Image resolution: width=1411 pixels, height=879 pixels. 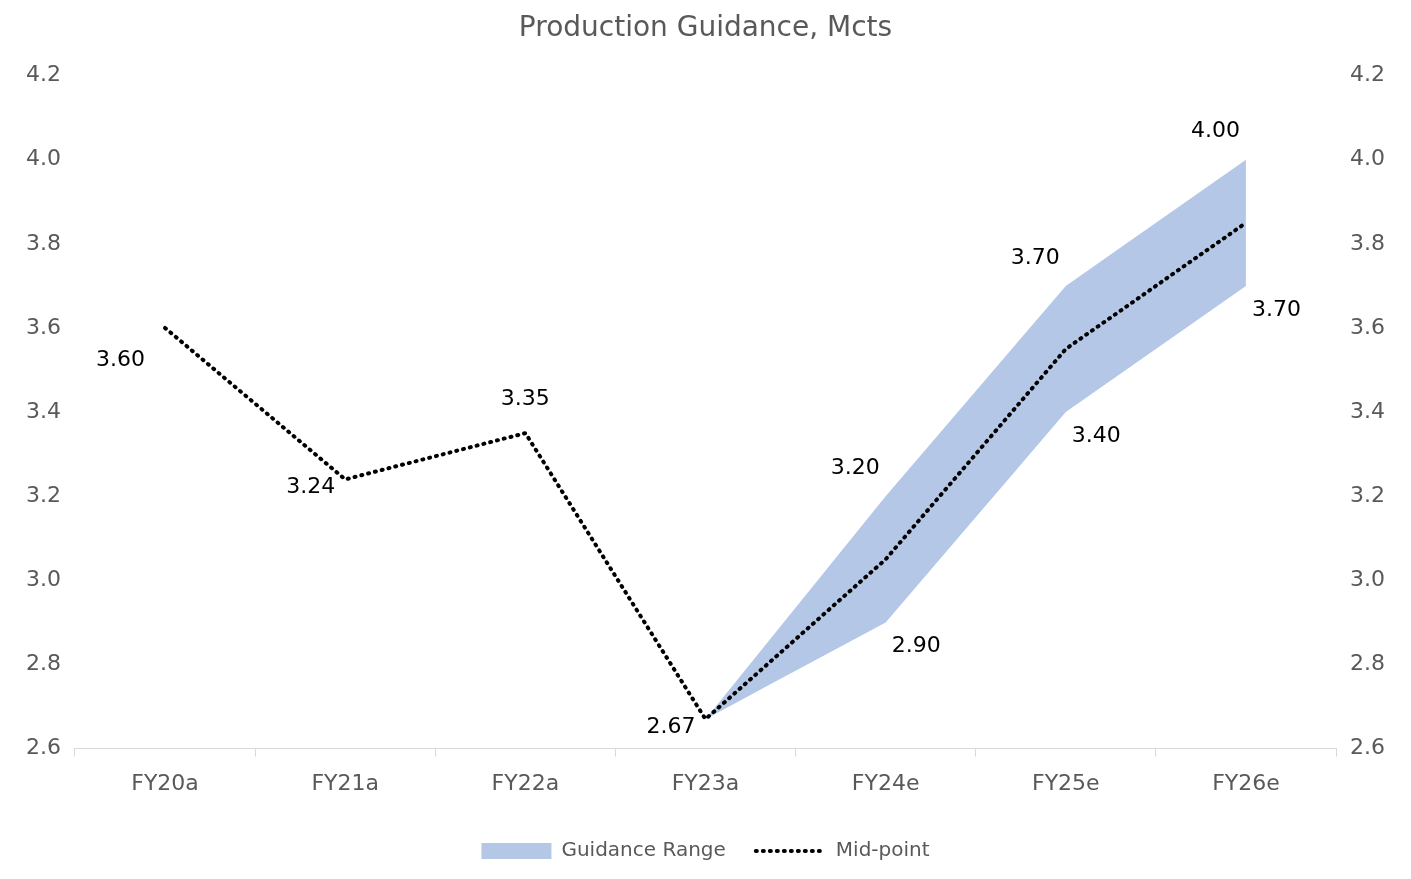 What do you see at coordinates (43, 74) in the screenshot?
I see `y-tick-label: 4.2` at bounding box center [43, 74].